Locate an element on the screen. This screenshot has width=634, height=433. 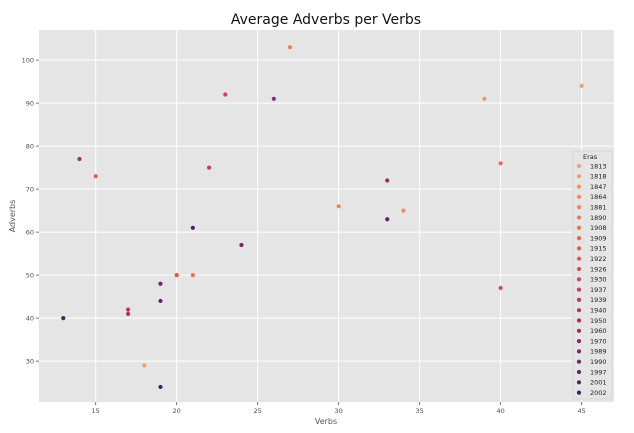
legend-box is located at coordinates (592, 275).